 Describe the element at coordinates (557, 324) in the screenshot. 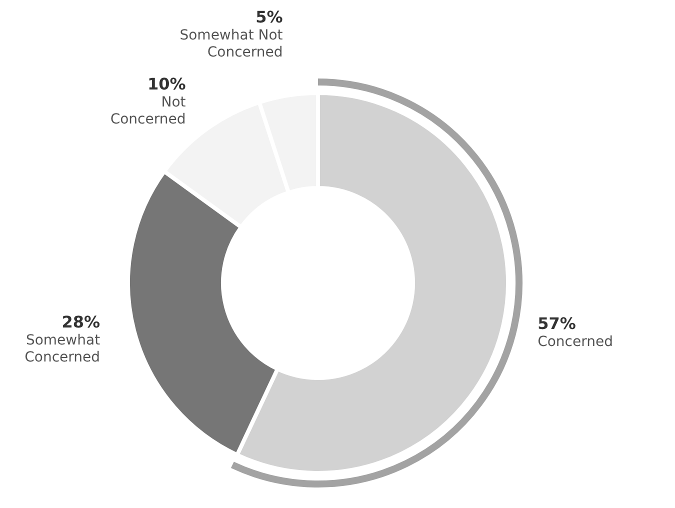

I see `data-label: 57%` at that location.